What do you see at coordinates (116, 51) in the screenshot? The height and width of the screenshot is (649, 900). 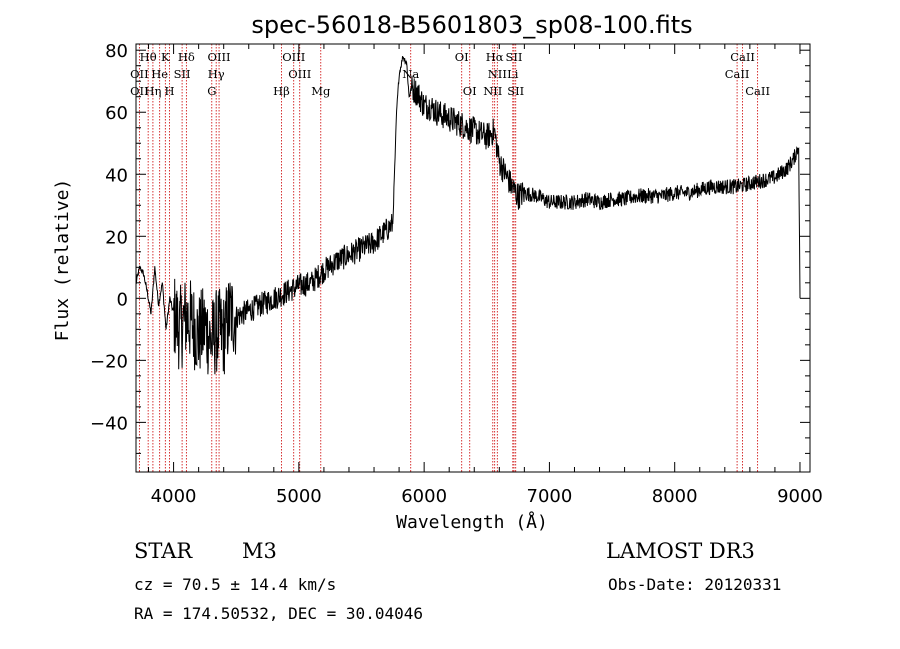 I see `y-tick-label: 80` at bounding box center [116, 51].